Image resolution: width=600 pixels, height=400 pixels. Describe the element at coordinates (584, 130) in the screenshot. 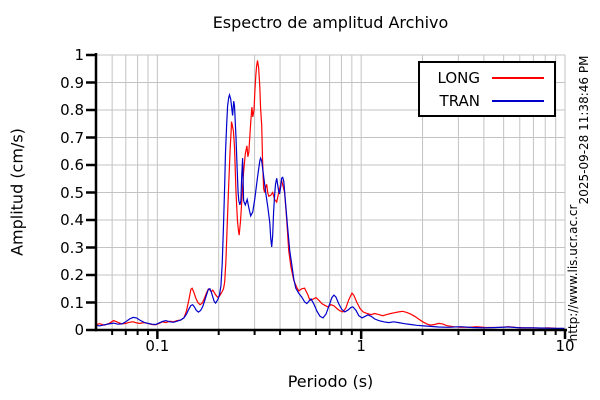

I see `timestamp-label: 2025-09-28 11:38:46 PM` at that location.